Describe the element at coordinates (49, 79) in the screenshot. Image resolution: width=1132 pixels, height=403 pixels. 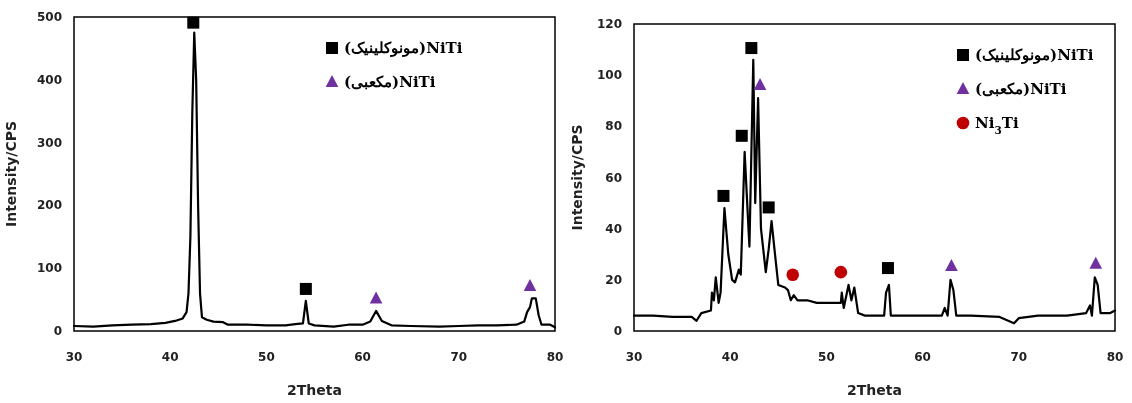
I see `y-tick-label: 400` at that location.